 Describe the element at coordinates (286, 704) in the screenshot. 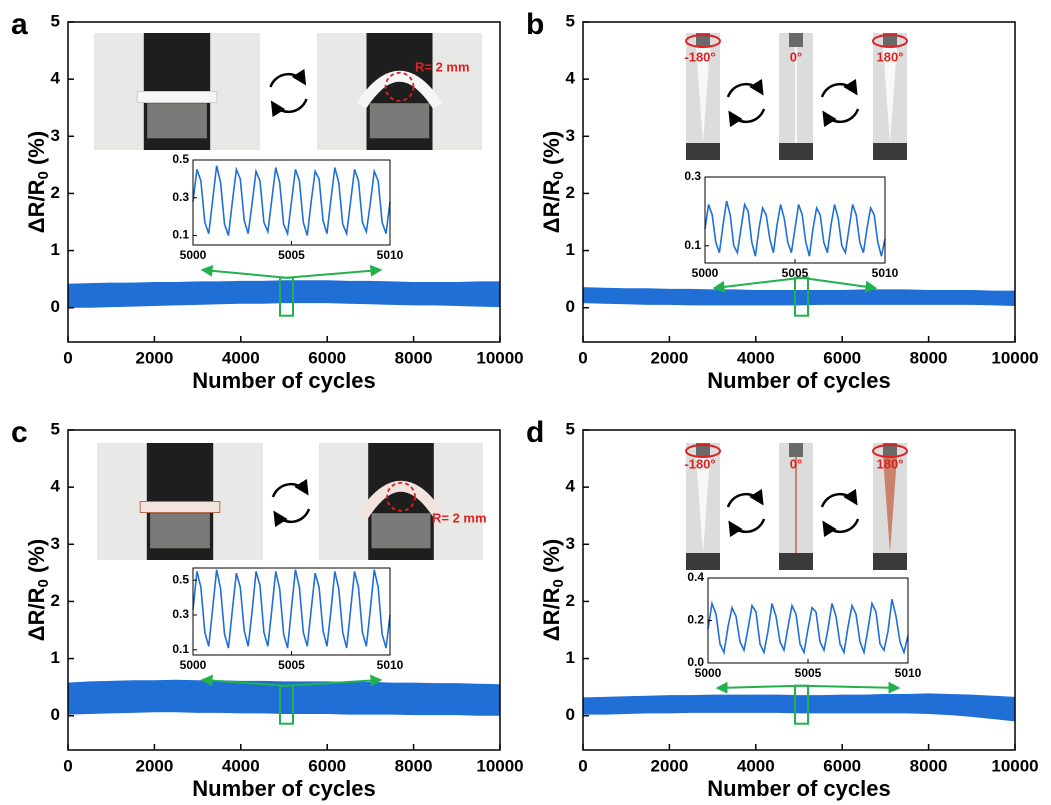

I see `zoom-box` at that location.